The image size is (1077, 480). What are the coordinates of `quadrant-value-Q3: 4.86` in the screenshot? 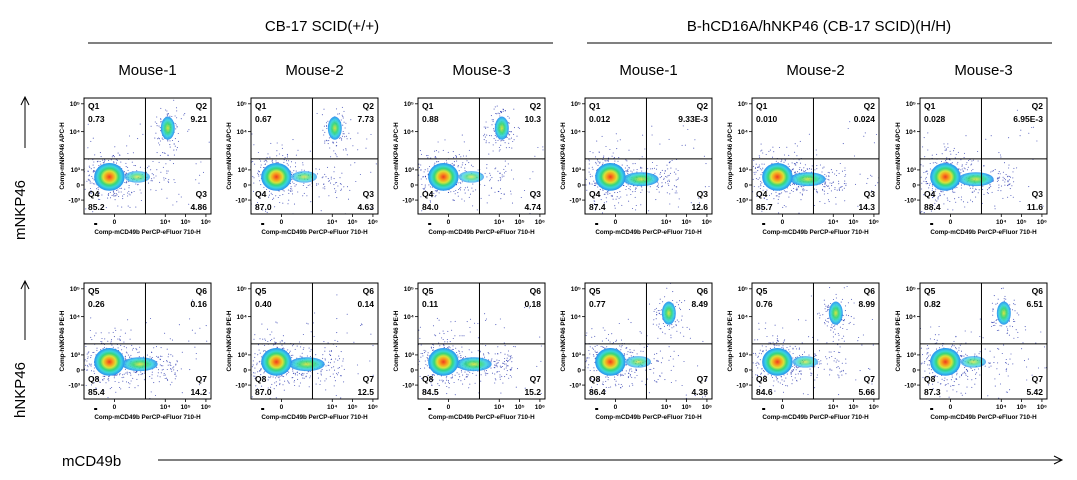 It's located at (198, 207).